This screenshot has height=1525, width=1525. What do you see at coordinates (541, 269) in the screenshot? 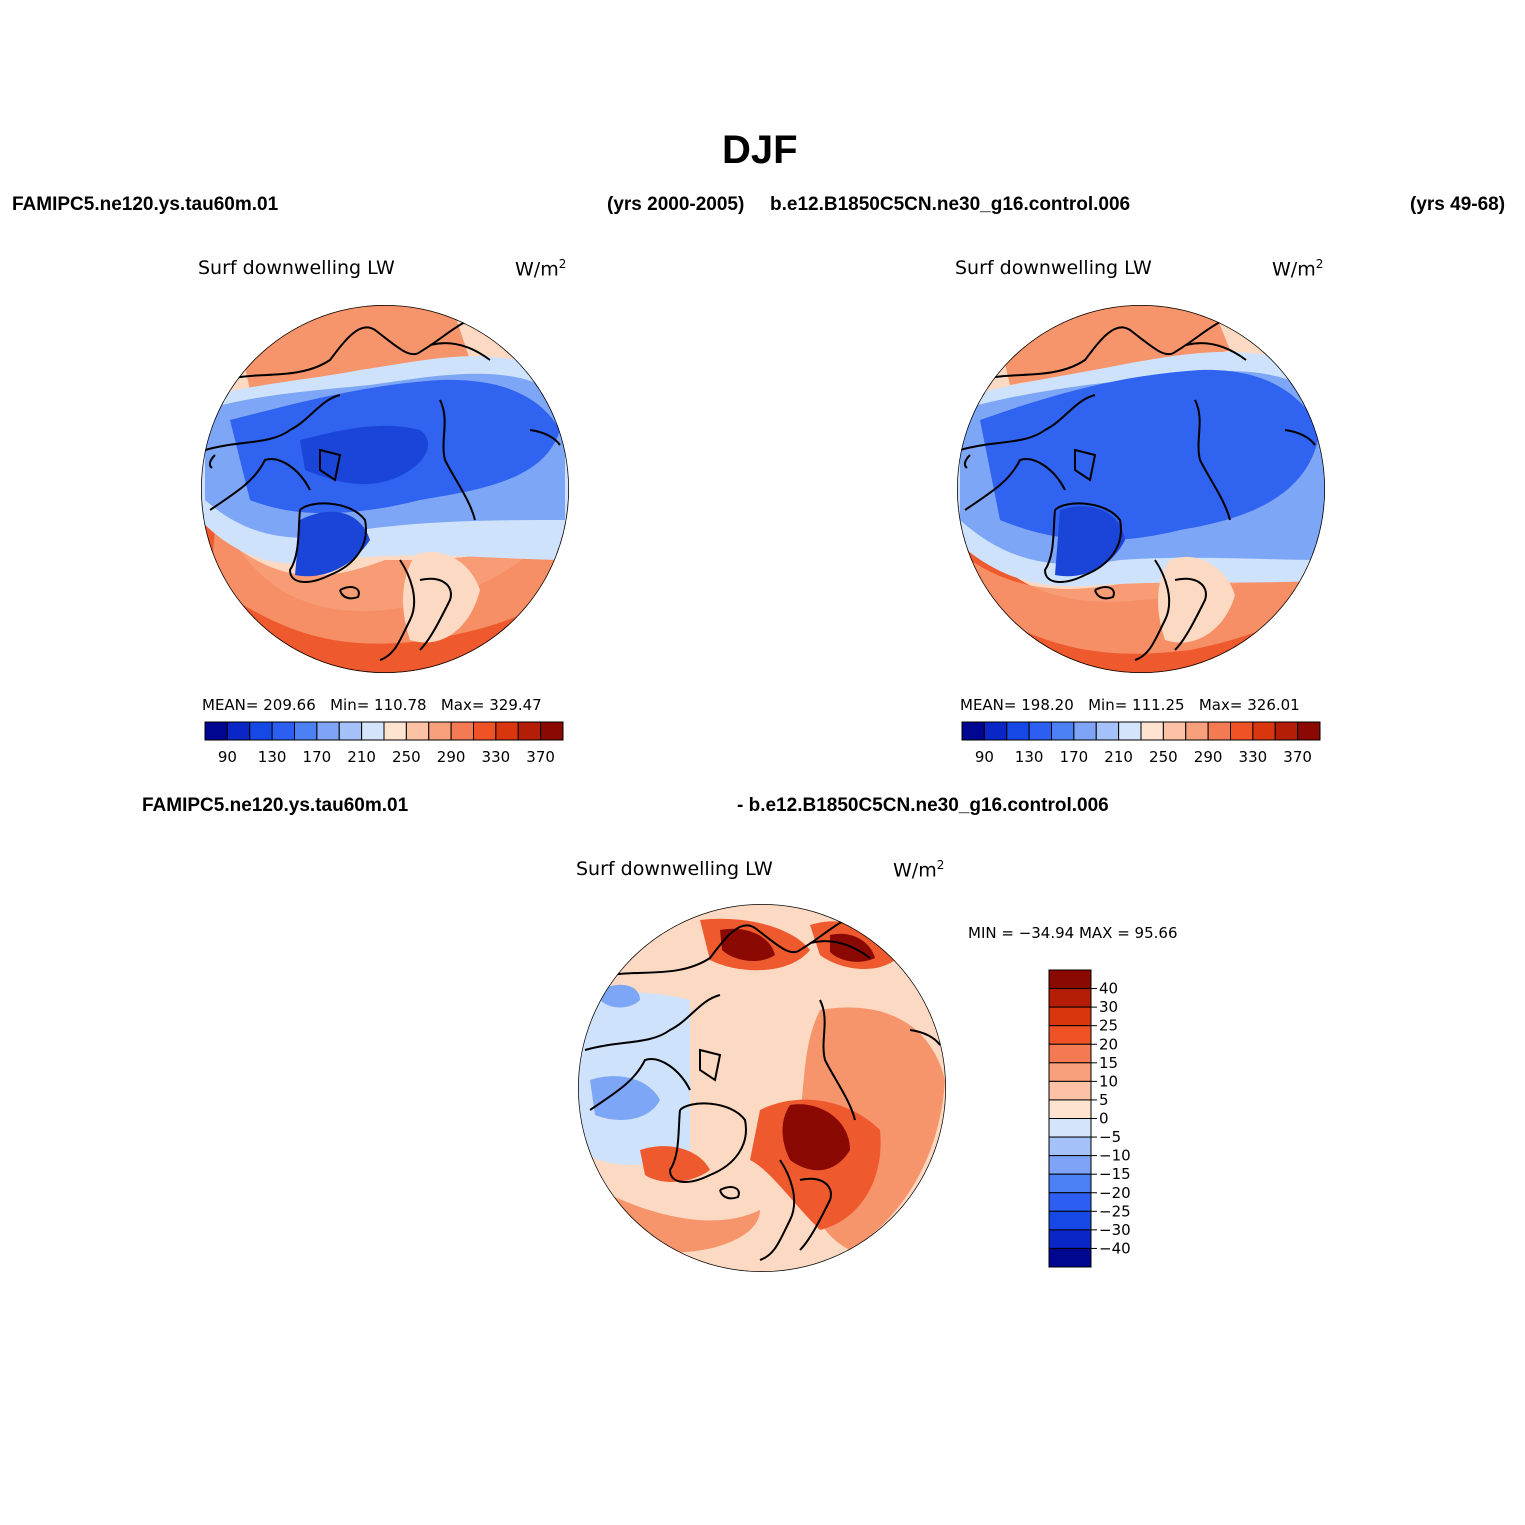
I see `panel-test-units: W/m2` at bounding box center [541, 269].